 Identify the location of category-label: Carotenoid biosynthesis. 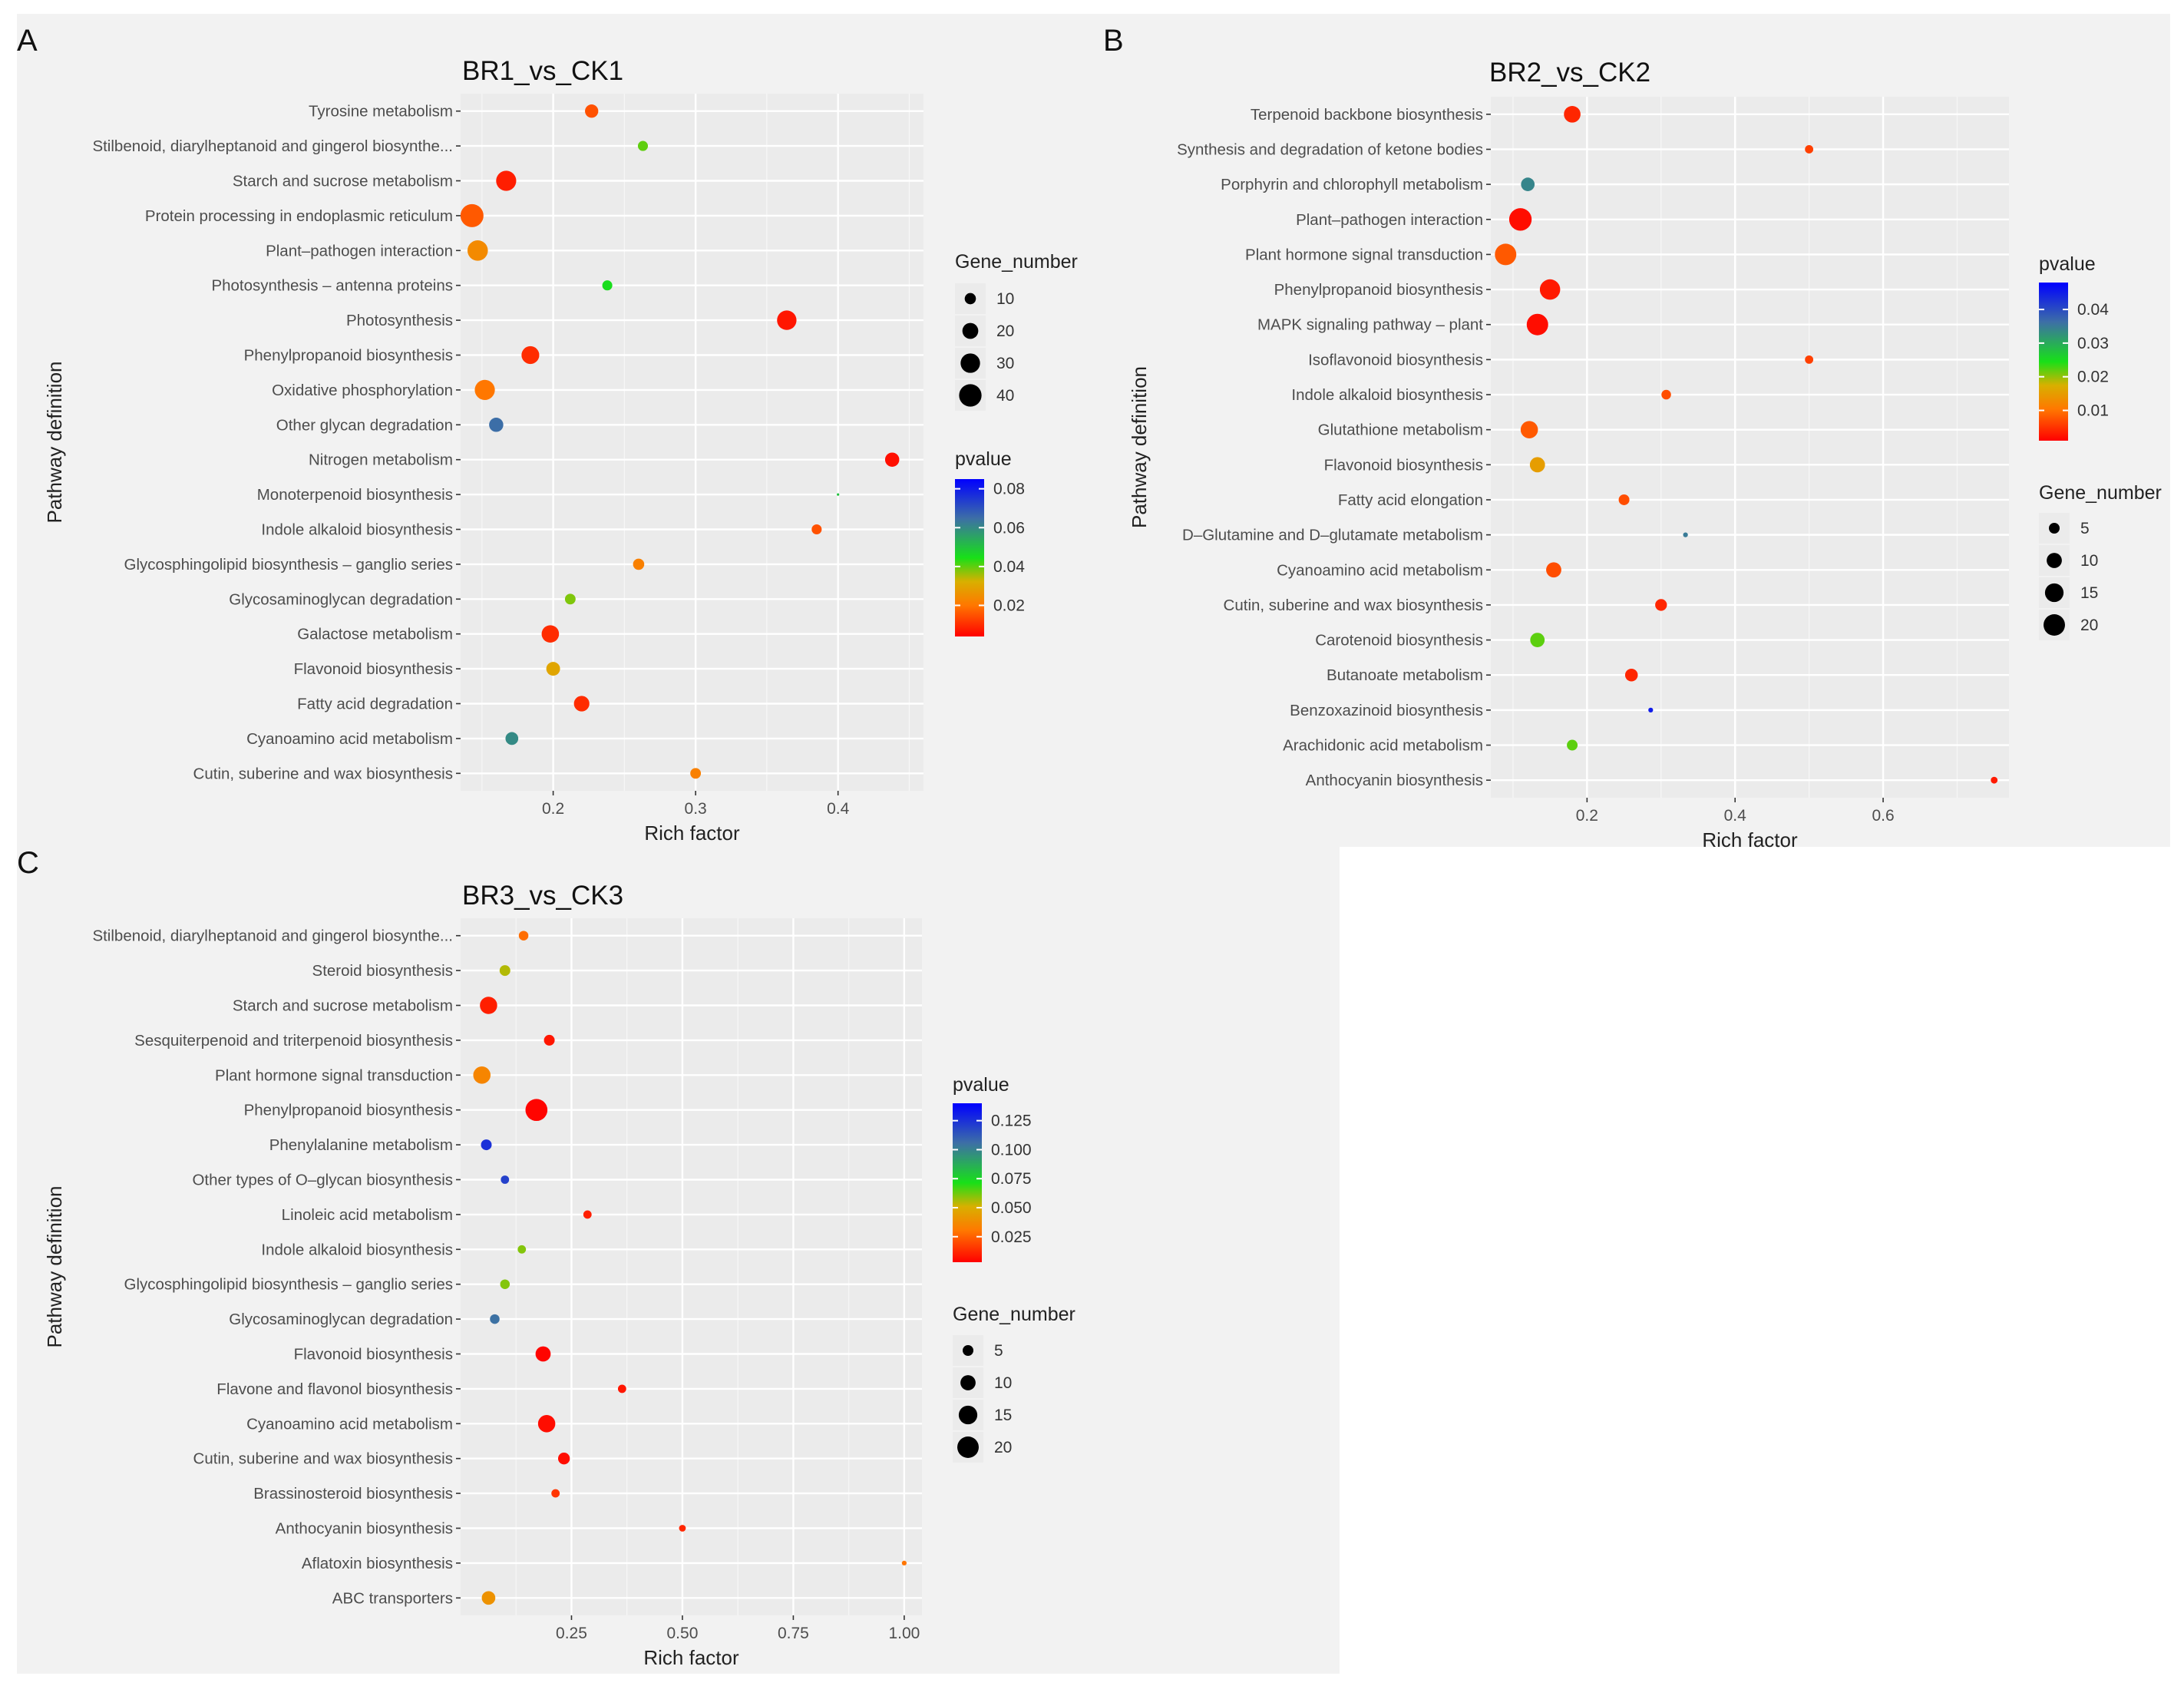
(1399, 641).